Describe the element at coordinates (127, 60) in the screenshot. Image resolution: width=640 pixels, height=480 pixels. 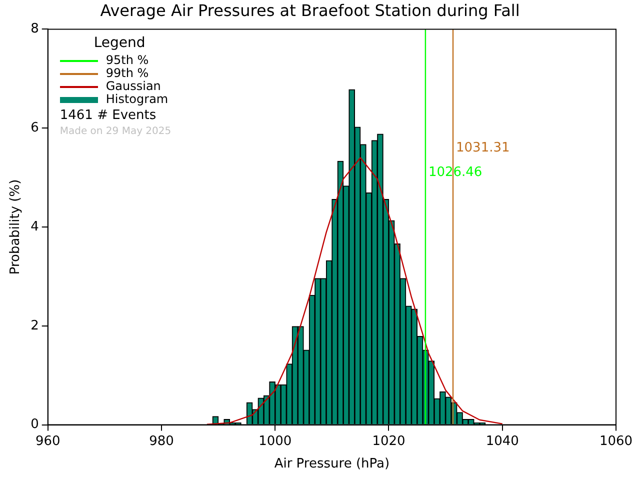
I see `legend-label: 95th %` at that location.